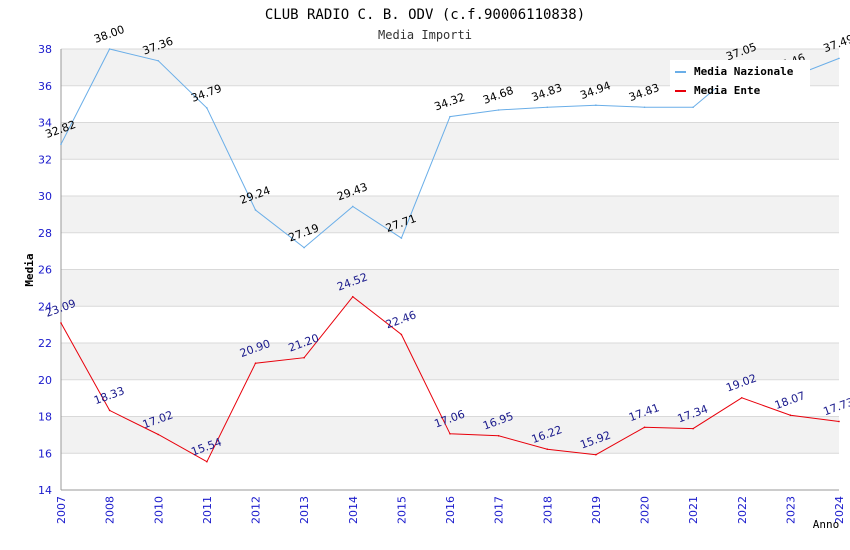 Image resolution: width=850 pixels, height=550 pixels. Describe the element at coordinates (45, 86) in the screenshot. I see `y-tick-label: 36` at that location.